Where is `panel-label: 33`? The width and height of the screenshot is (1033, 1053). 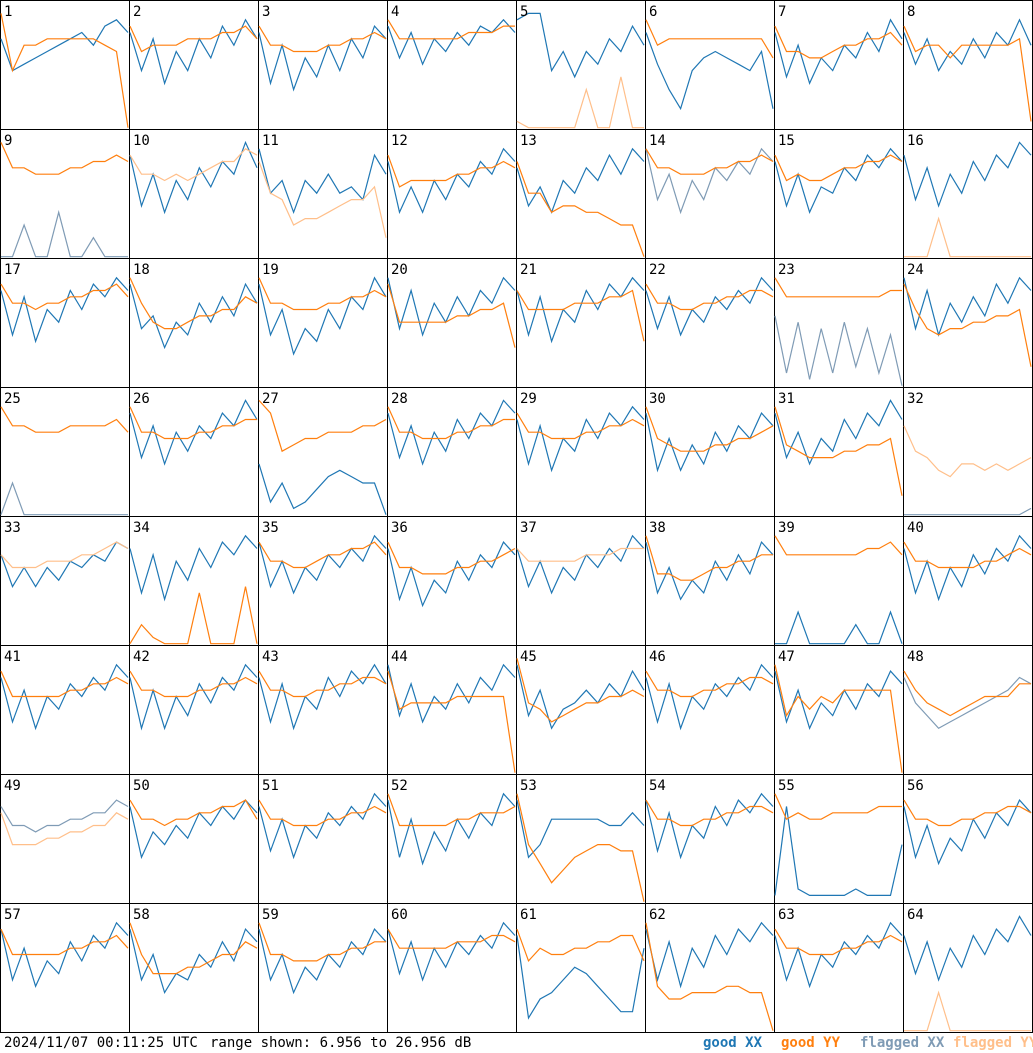
panel-label: 33 is located at coordinates (12, 528).